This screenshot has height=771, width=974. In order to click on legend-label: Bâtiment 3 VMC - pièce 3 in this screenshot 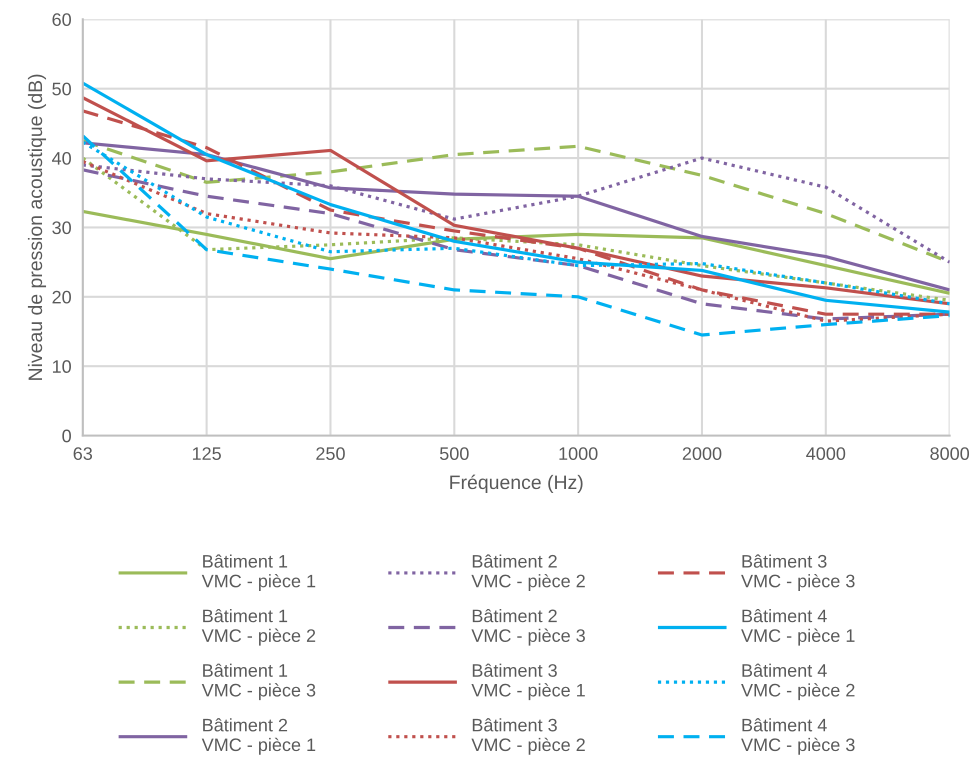, I will do `click(798, 572)`.